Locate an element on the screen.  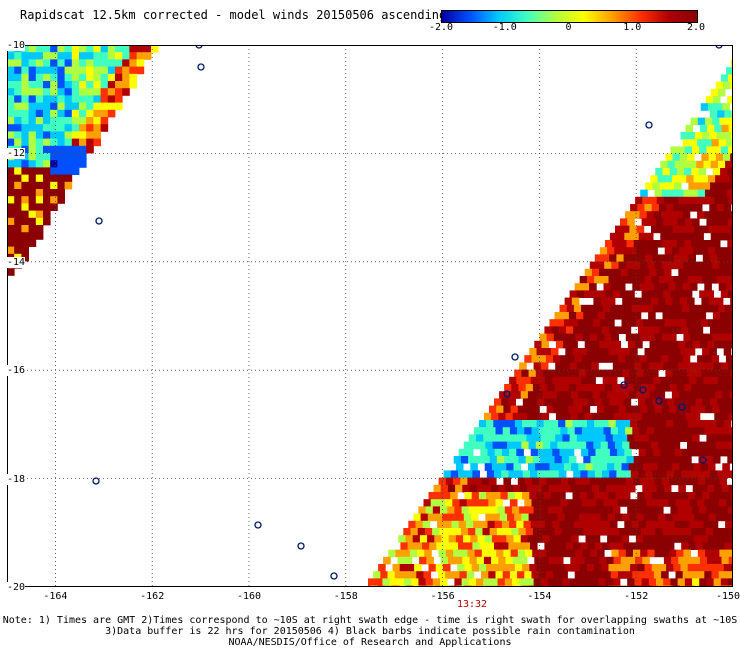
island-outline is located at coordinates (99, 221).